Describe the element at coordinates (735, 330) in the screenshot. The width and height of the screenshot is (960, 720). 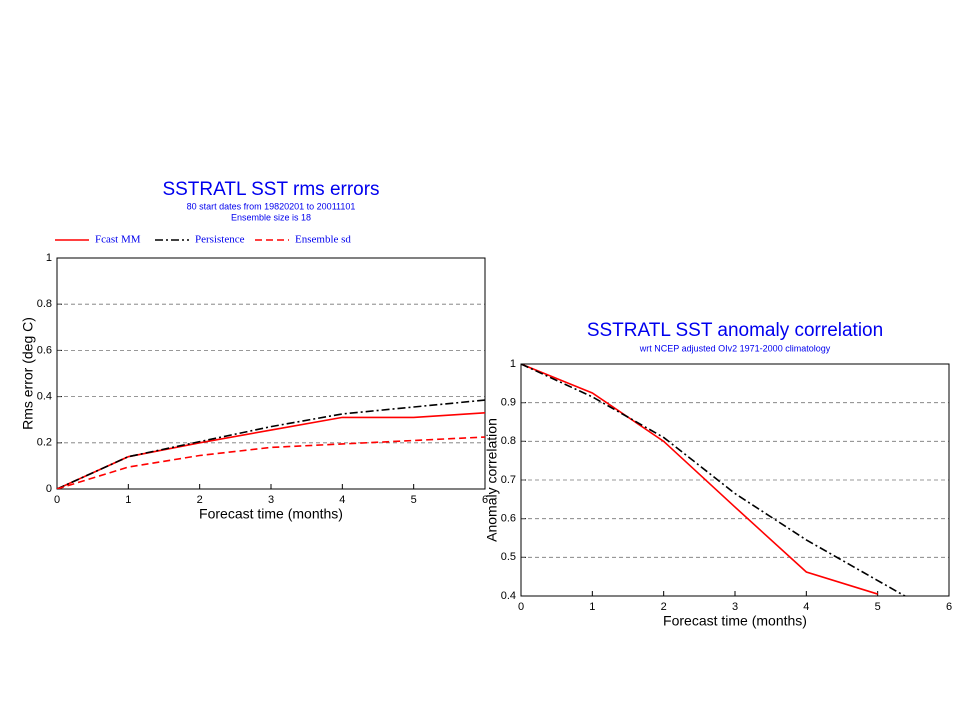
I see `chart-title: SSTRATL SST anomaly correlation` at that location.